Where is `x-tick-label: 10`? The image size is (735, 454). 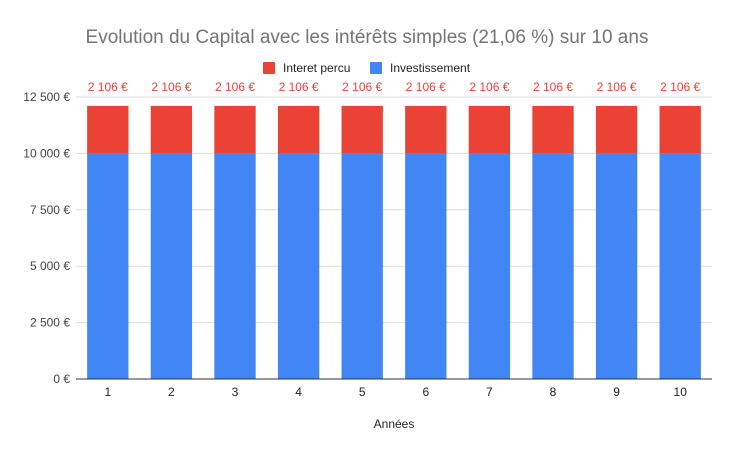
x-tick-label: 10 is located at coordinates (681, 392).